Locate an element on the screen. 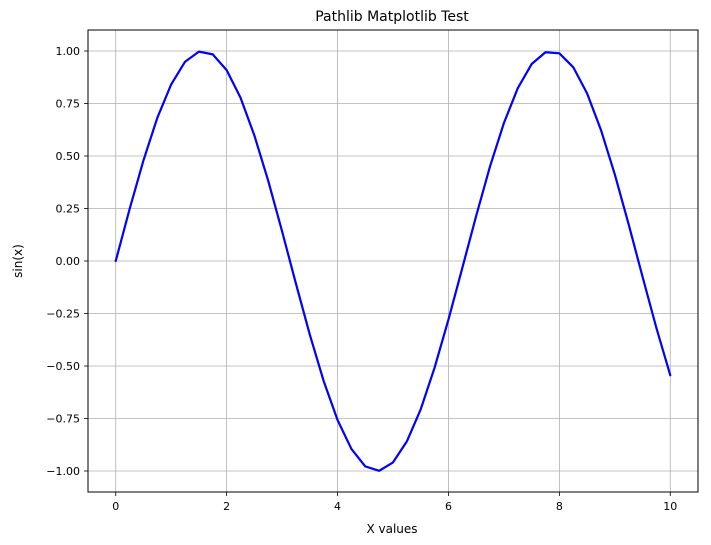  y-tick-label: −0.75 is located at coordinates (63, 419).